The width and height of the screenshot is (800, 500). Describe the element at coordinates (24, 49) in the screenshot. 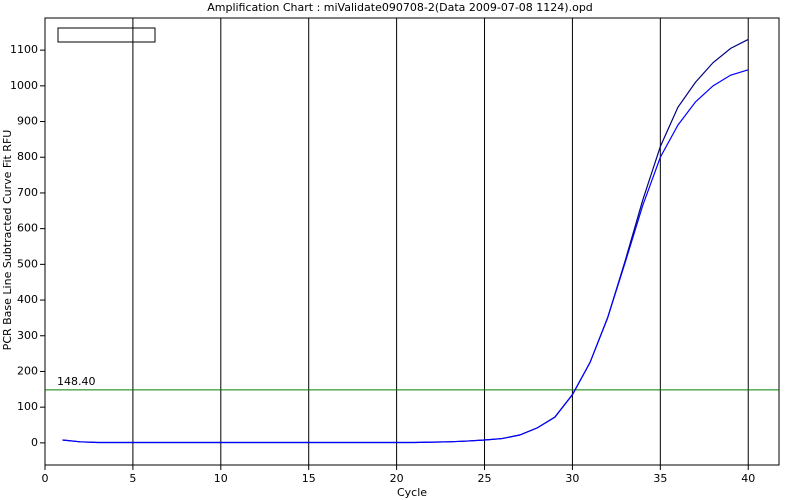

I see `y-tick-label: 1100` at that location.